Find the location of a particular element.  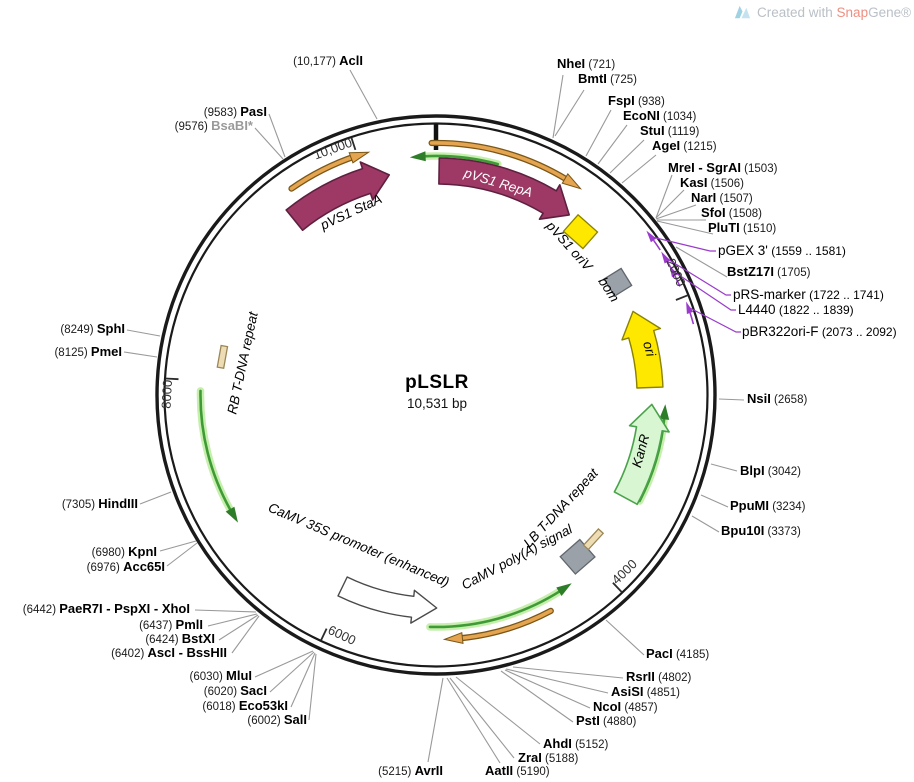

feature-box-pvs1-oriv is located at coordinates (580, 231).